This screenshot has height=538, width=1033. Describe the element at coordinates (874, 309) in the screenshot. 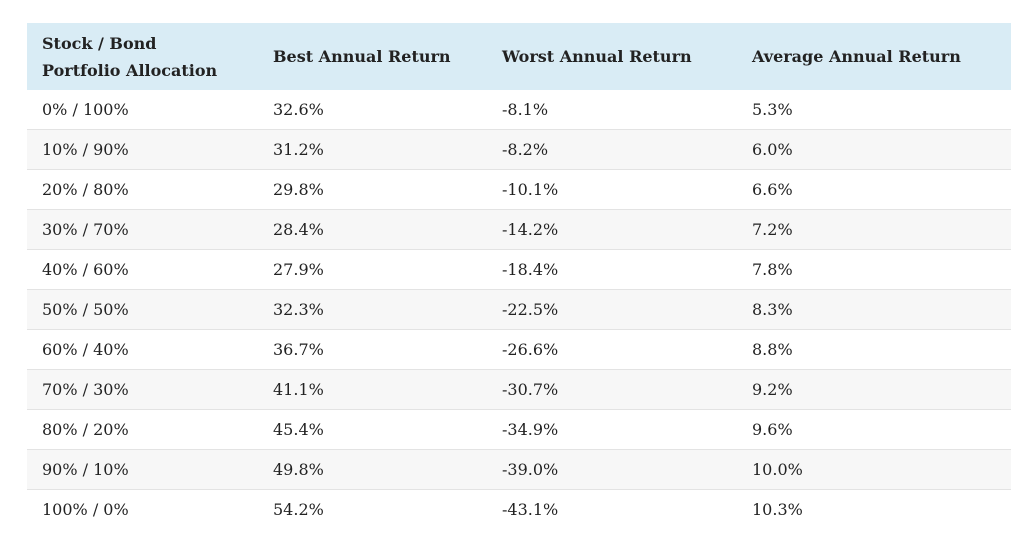

I see `average-return-cell: 8.3%` at that location.